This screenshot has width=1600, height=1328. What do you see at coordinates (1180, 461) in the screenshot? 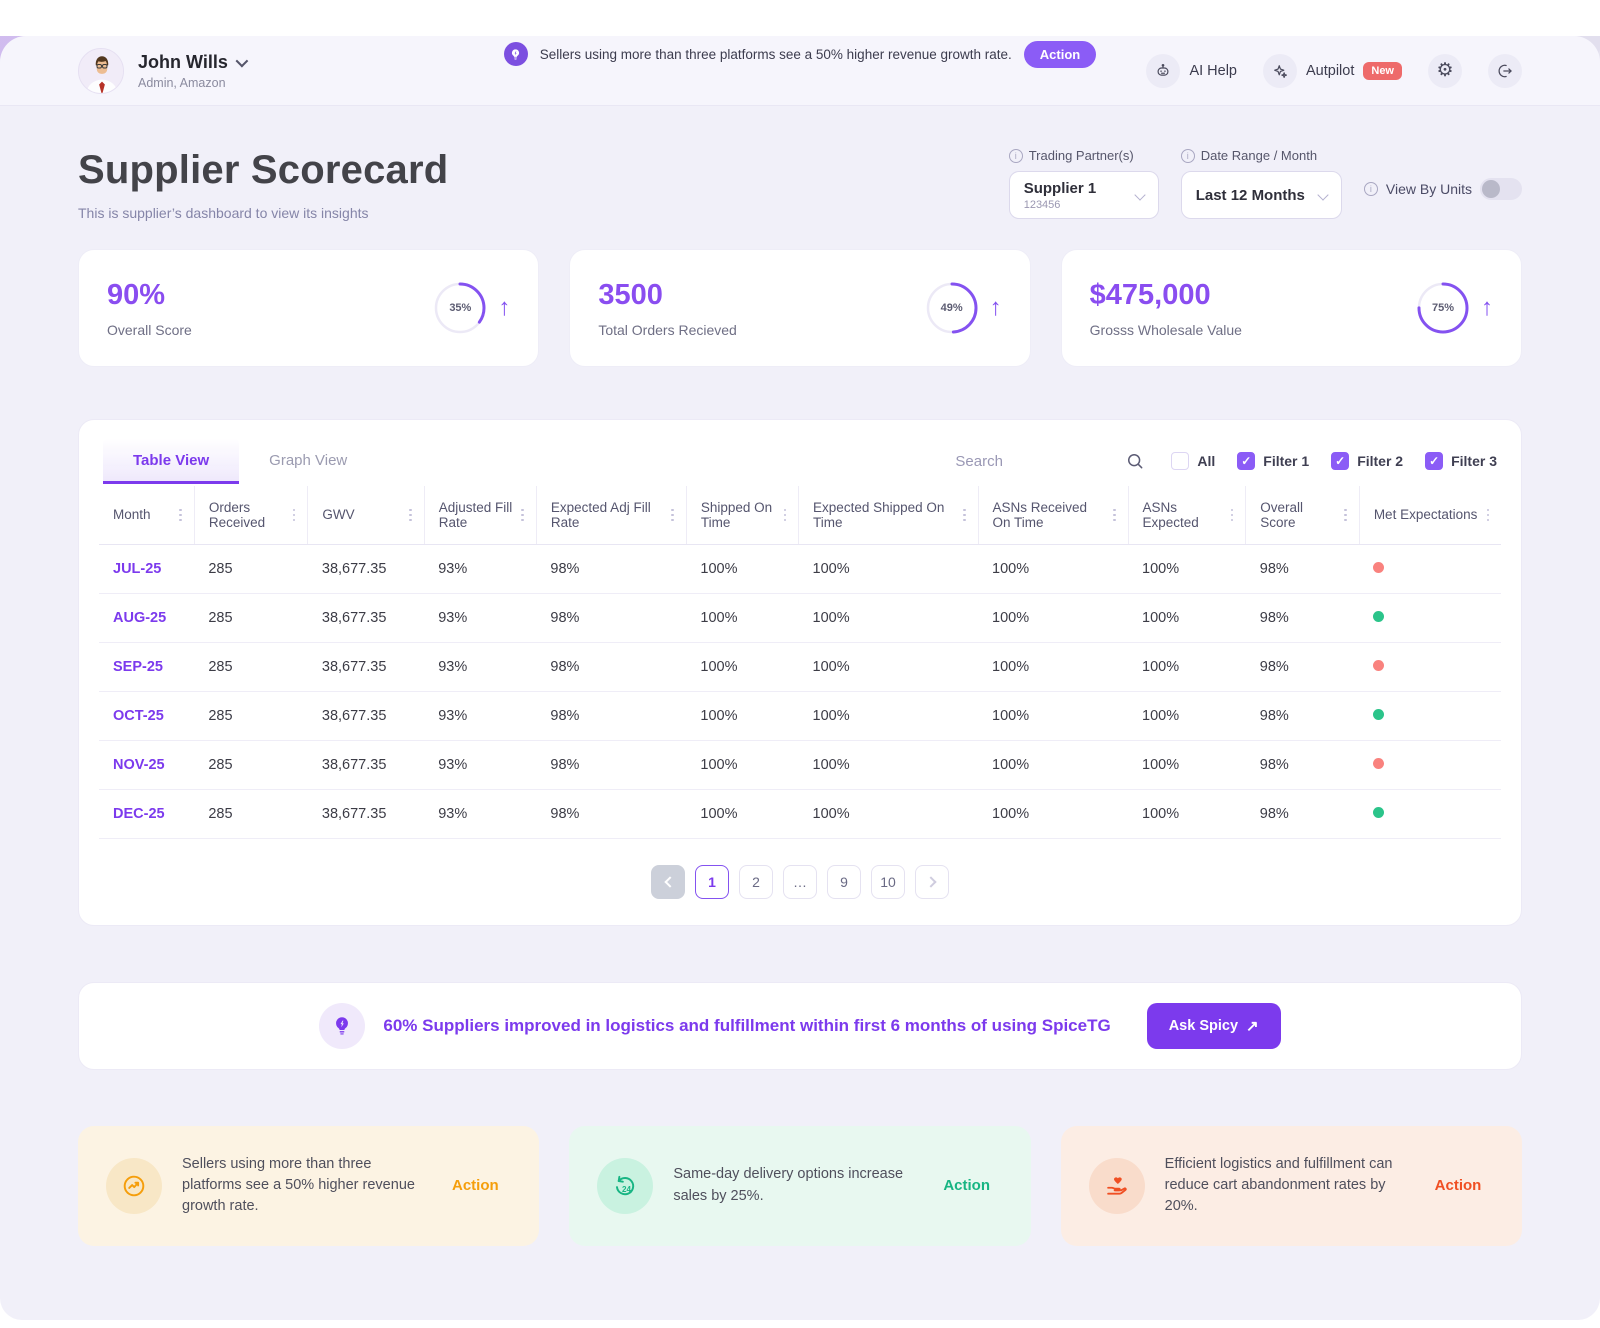
I see `unchecked-checkbox-icon` at bounding box center [1180, 461].